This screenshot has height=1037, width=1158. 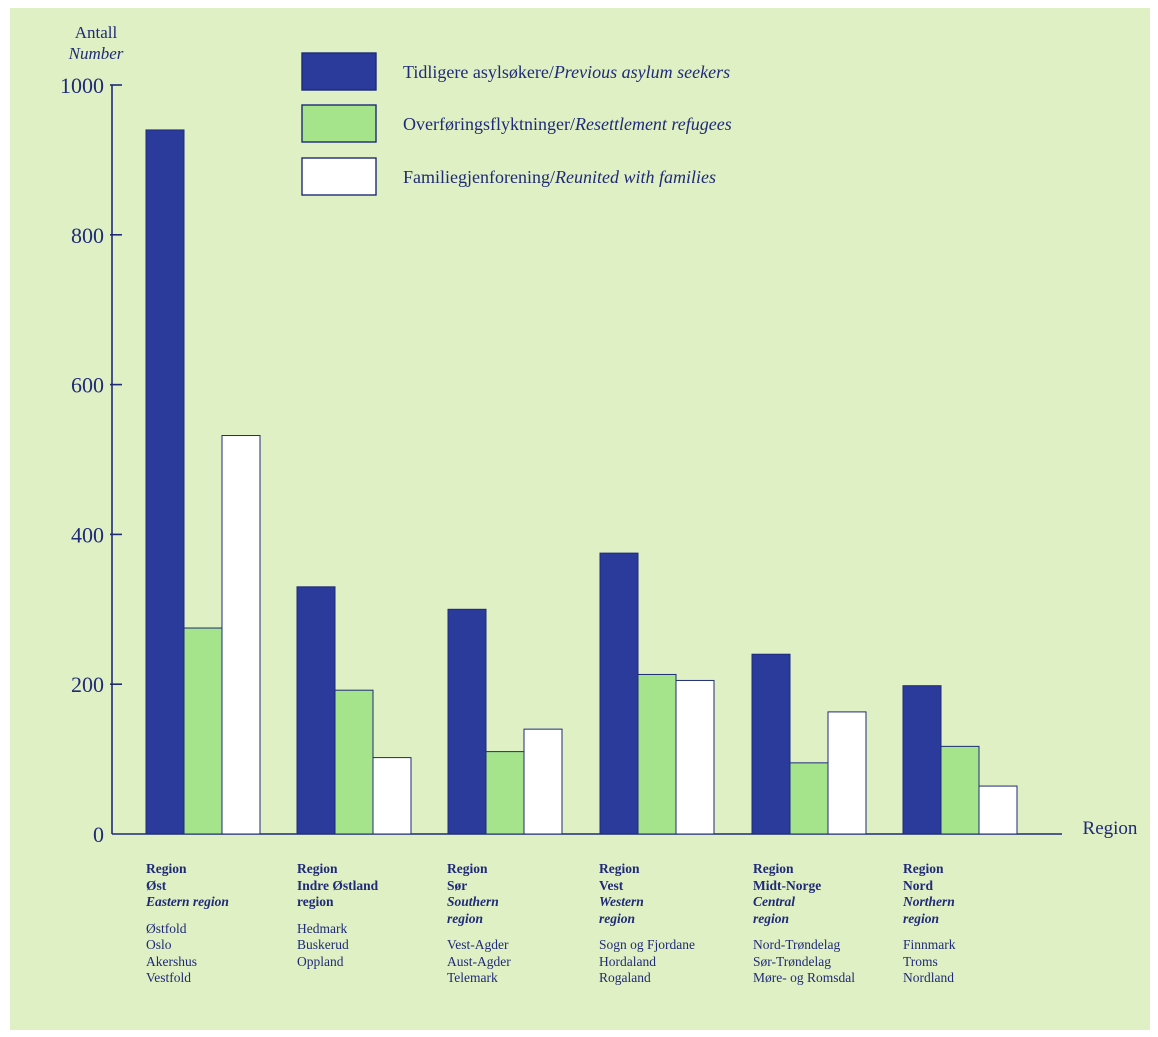 I want to click on region-name-english: Central, so click(x=774, y=901).